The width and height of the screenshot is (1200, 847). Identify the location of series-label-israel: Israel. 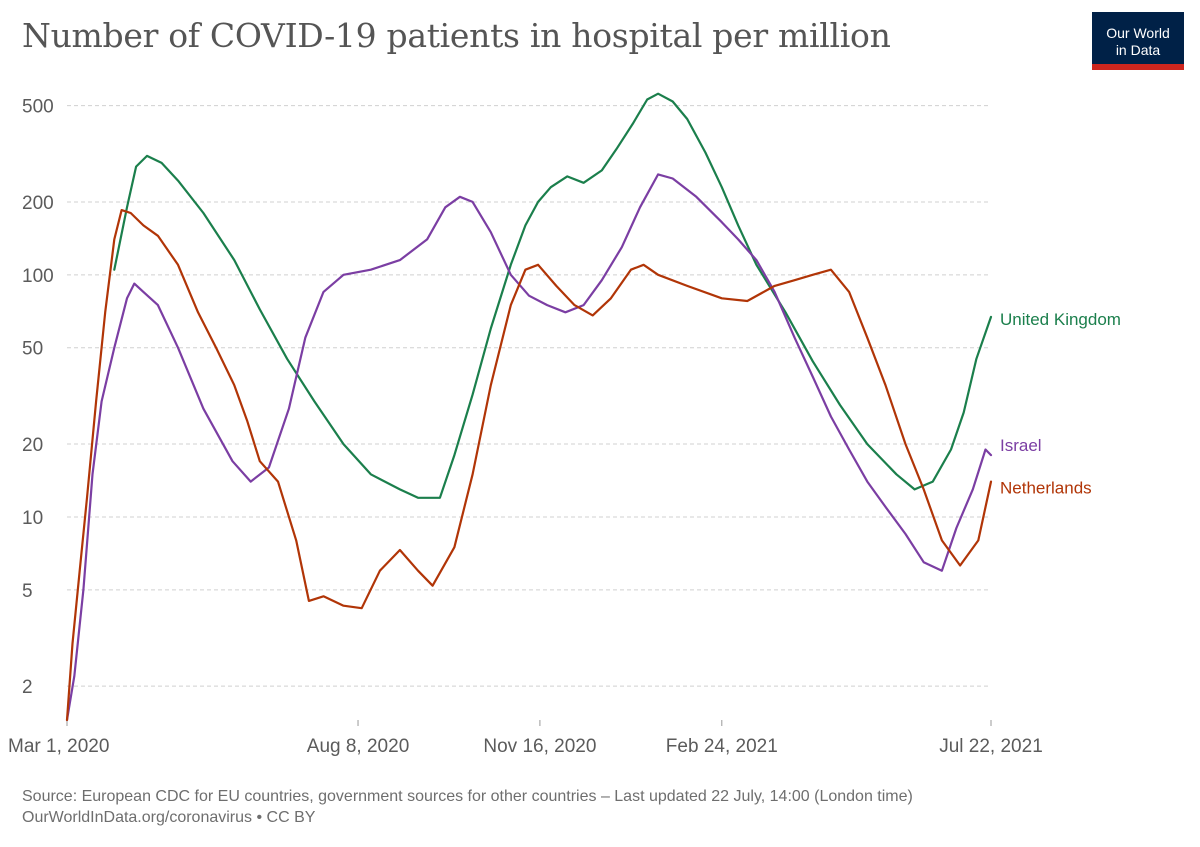
(1021, 445).